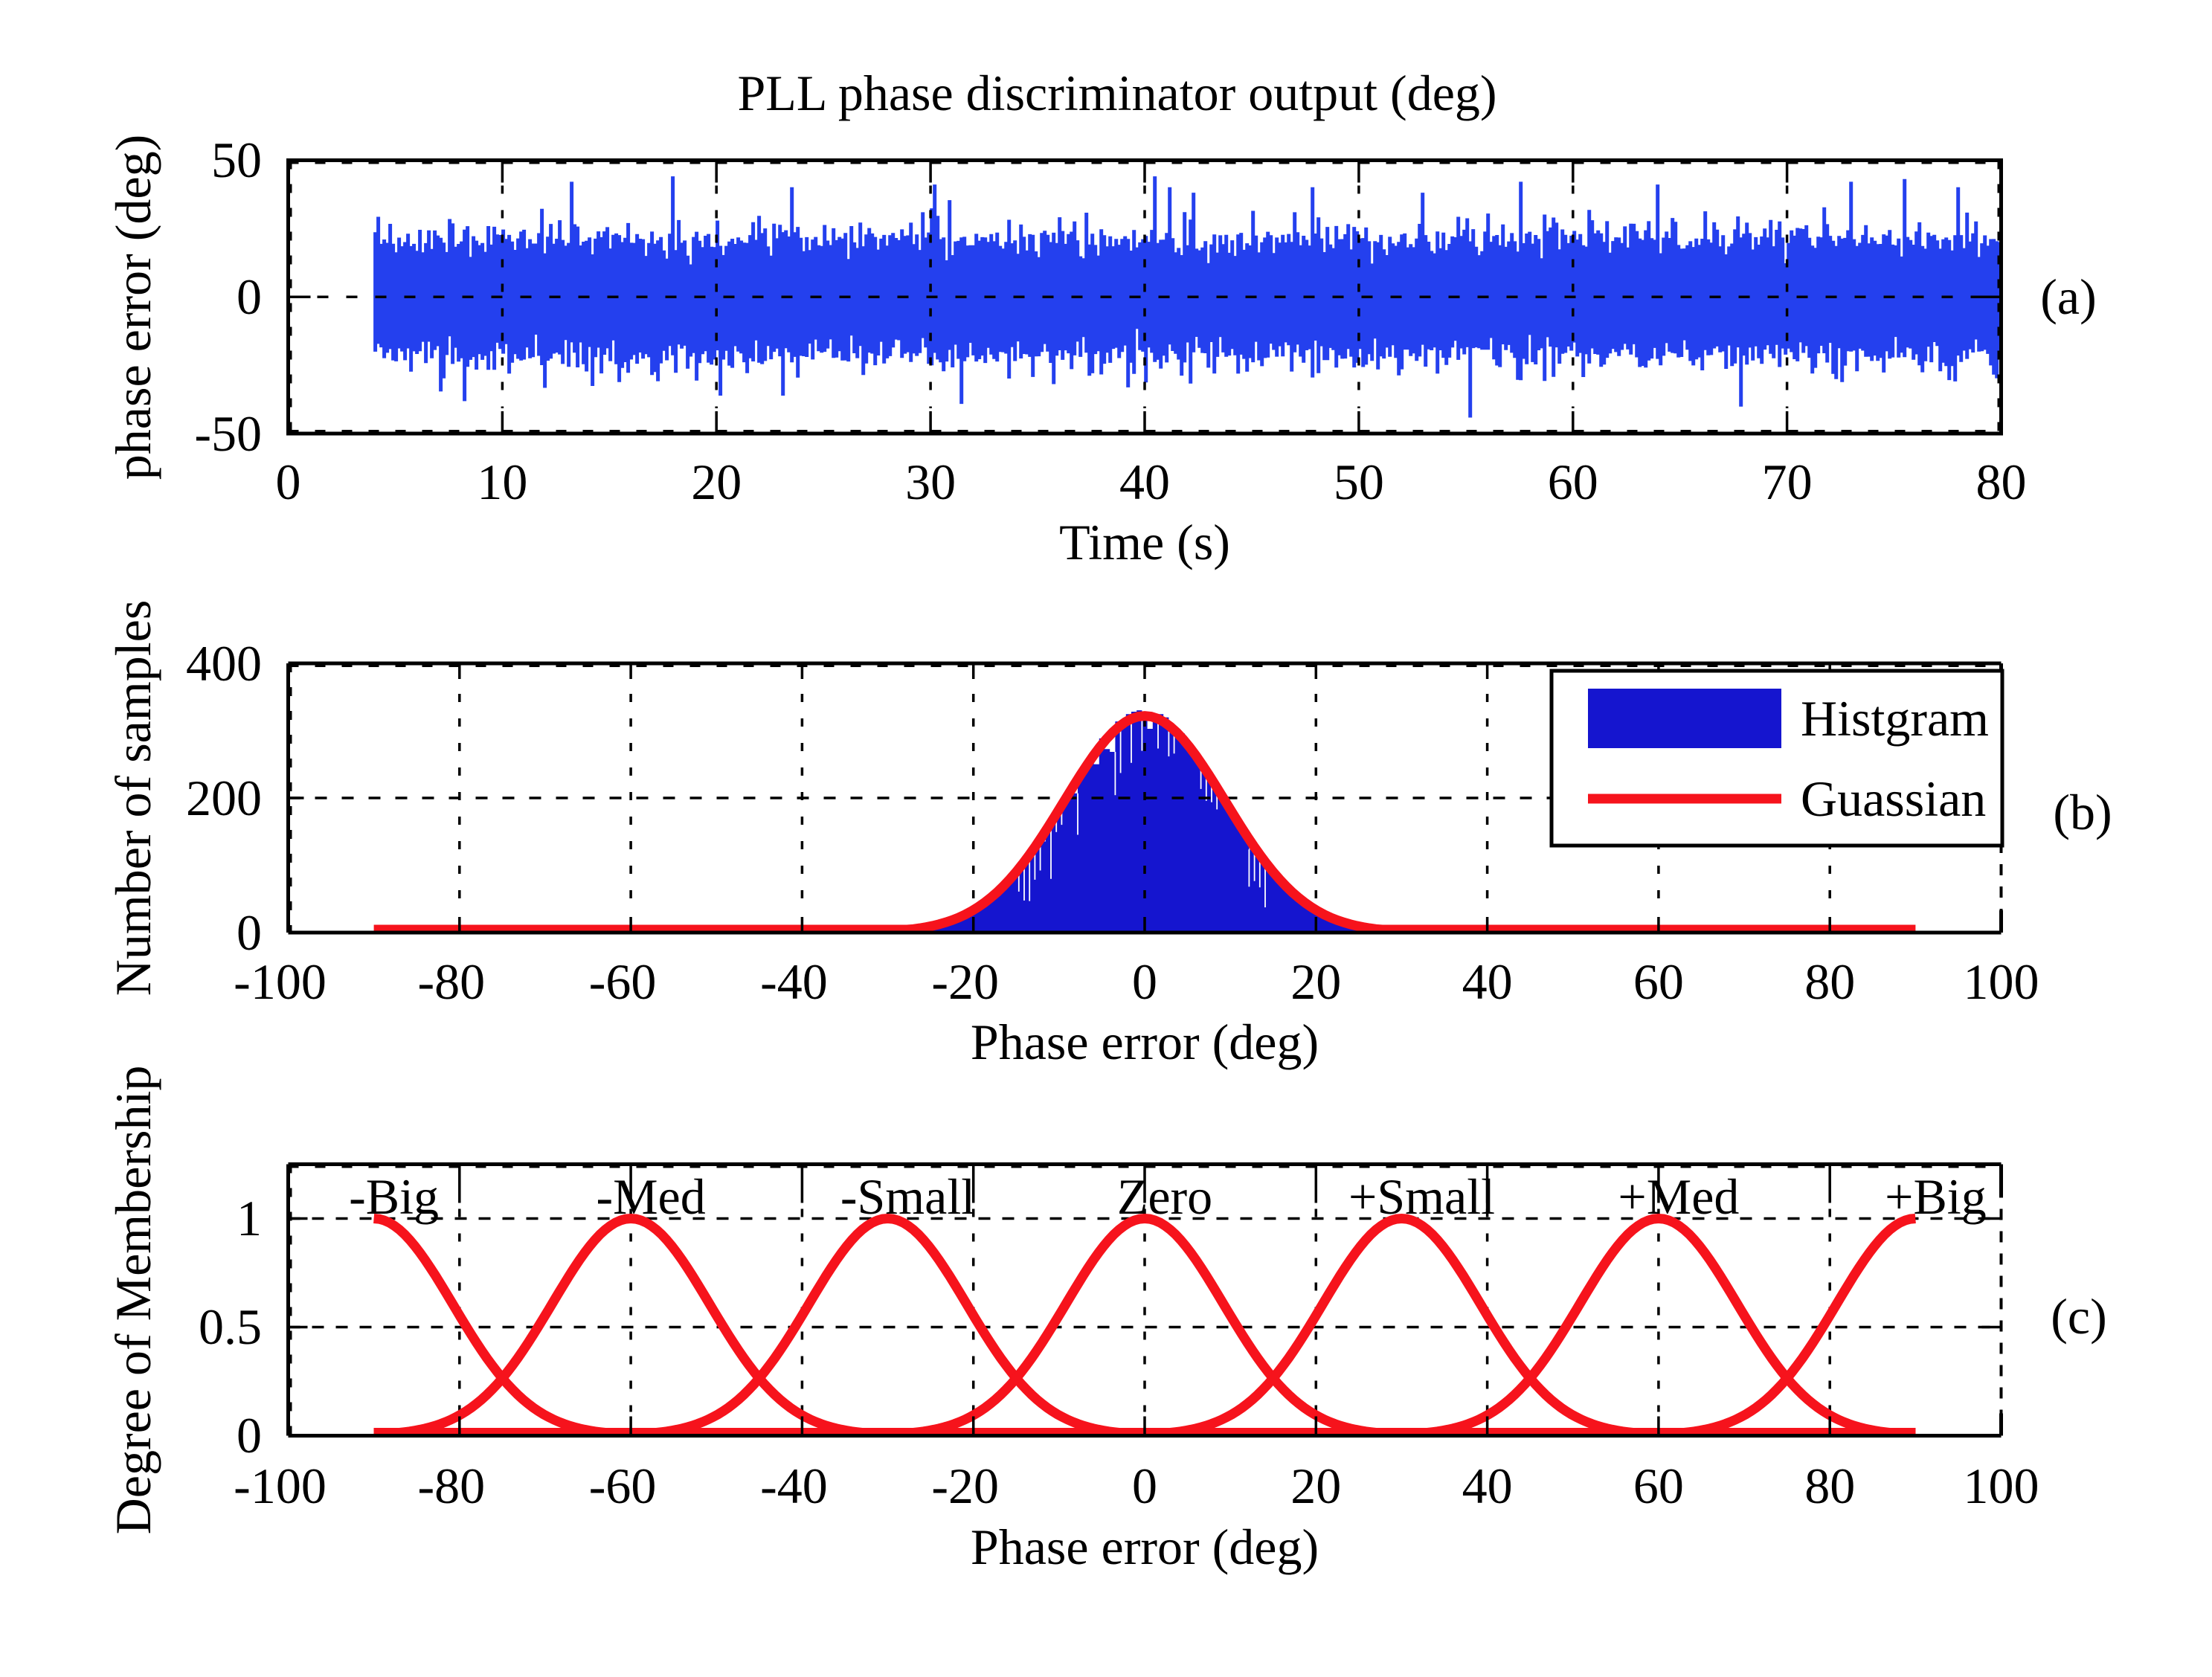  I want to click on svg-text: (c), so click(2078, 1316).